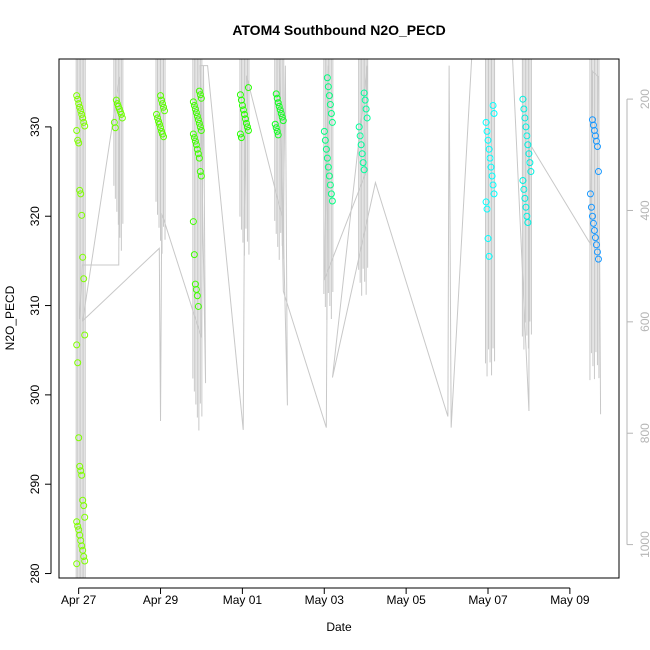  I want to click on y2-tick-label: 400, so click(644, 210).